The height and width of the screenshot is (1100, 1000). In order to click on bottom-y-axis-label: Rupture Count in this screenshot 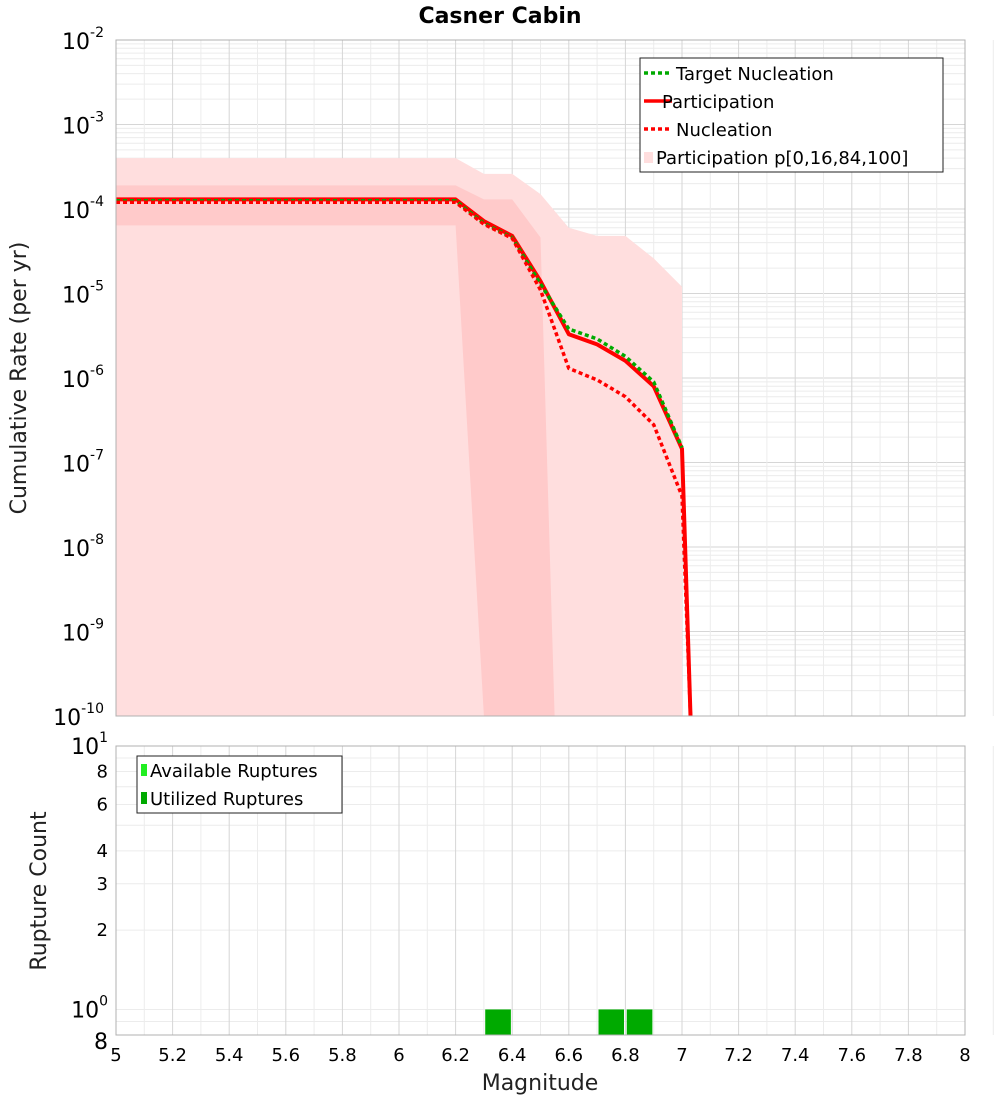, I will do `click(39, 891)`.